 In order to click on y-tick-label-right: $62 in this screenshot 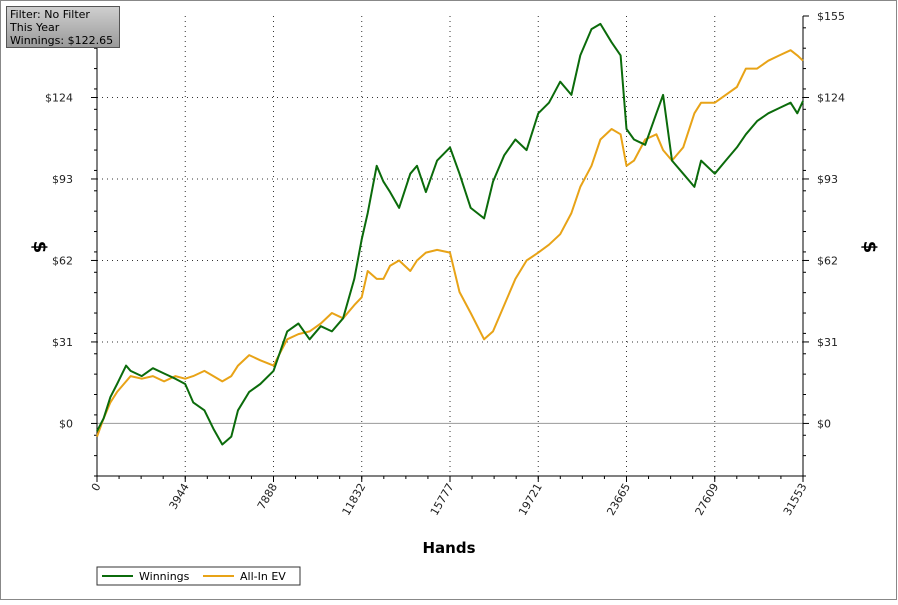, I will do `click(827, 260)`.